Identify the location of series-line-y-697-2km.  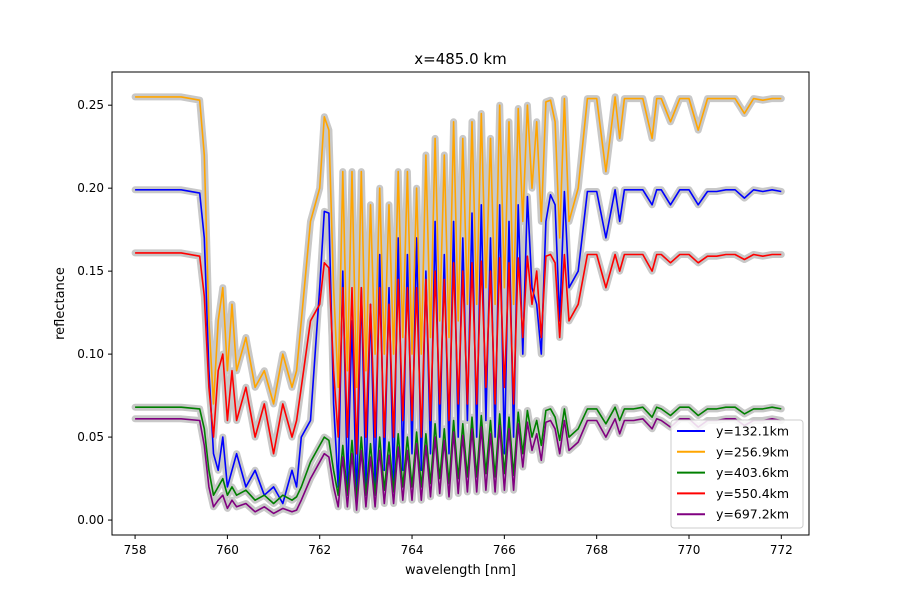
(458, 466).